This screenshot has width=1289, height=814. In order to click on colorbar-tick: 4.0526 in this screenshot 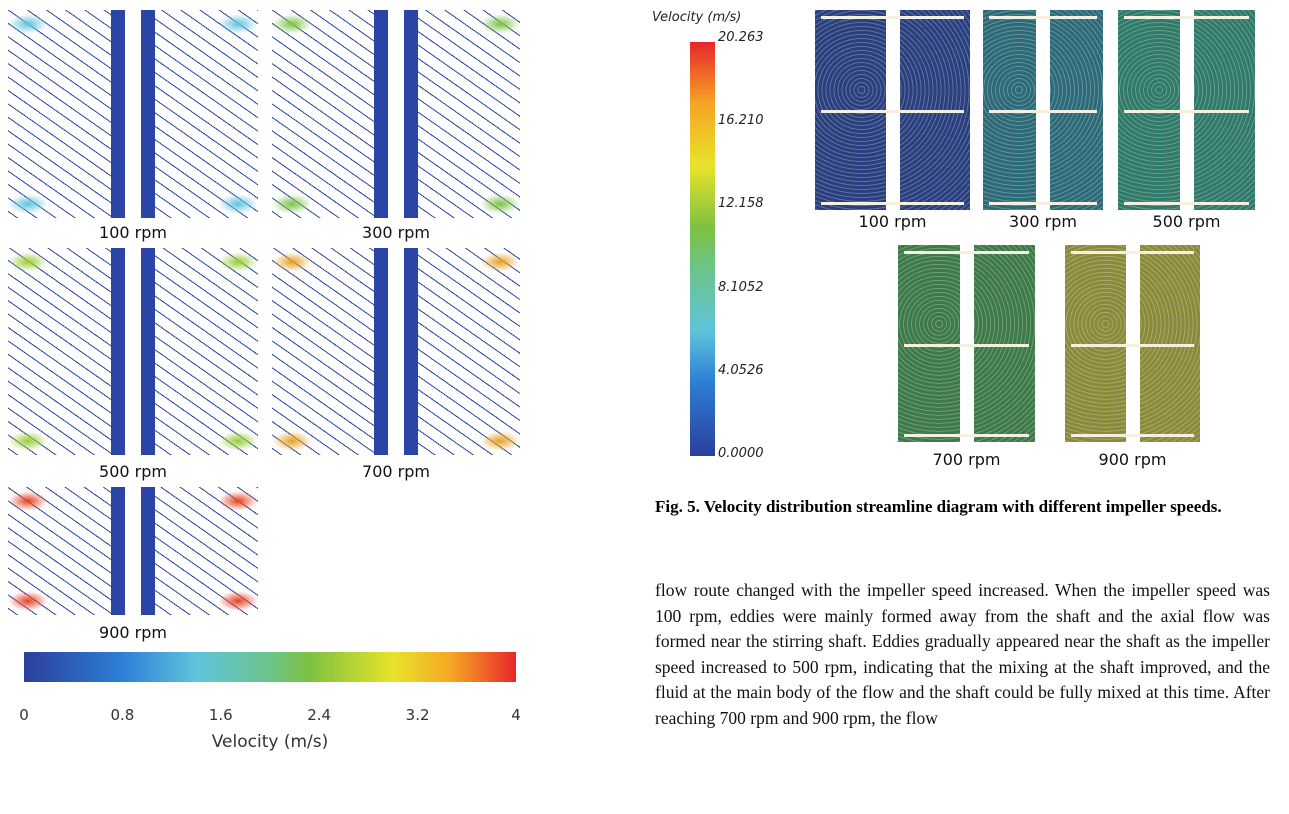, I will do `click(741, 370)`.